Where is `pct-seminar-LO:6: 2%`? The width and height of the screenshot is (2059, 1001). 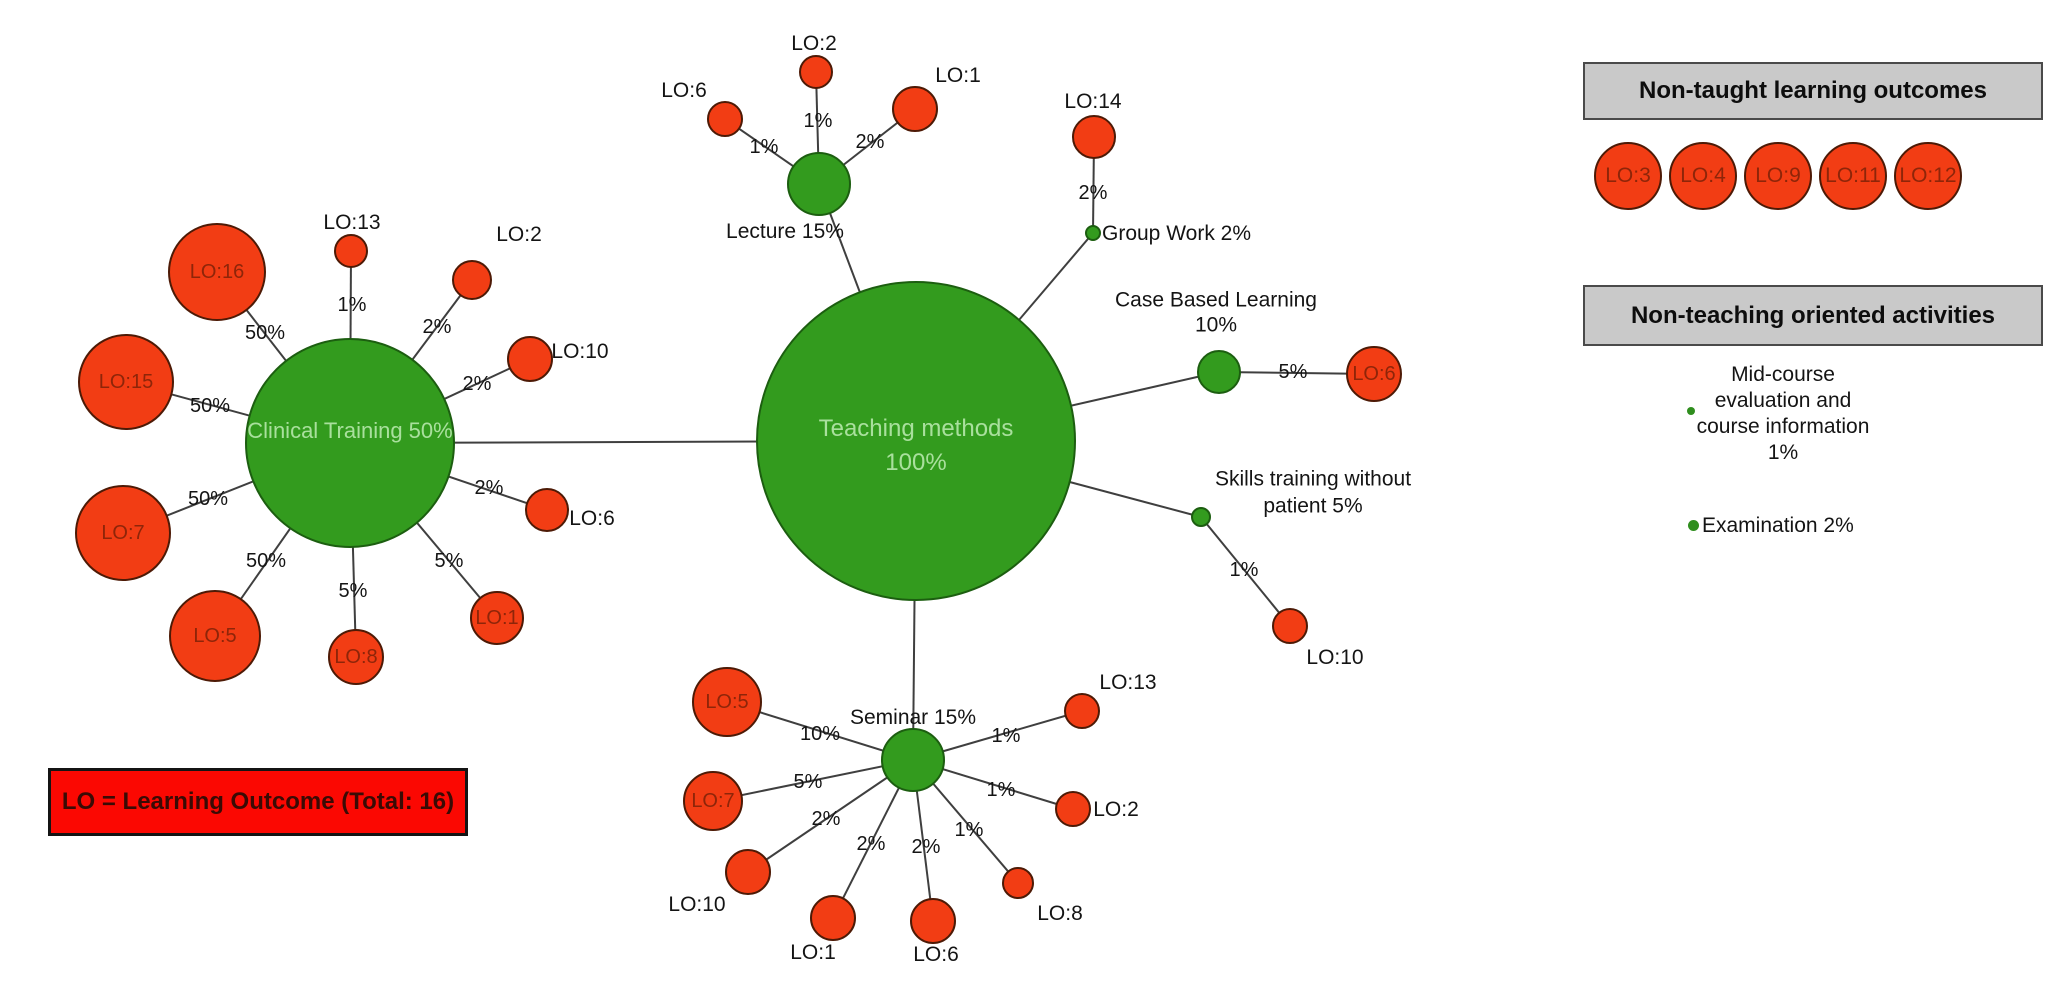 pct-seminar-LO:6: 2% is located at coordinates (926, 847).